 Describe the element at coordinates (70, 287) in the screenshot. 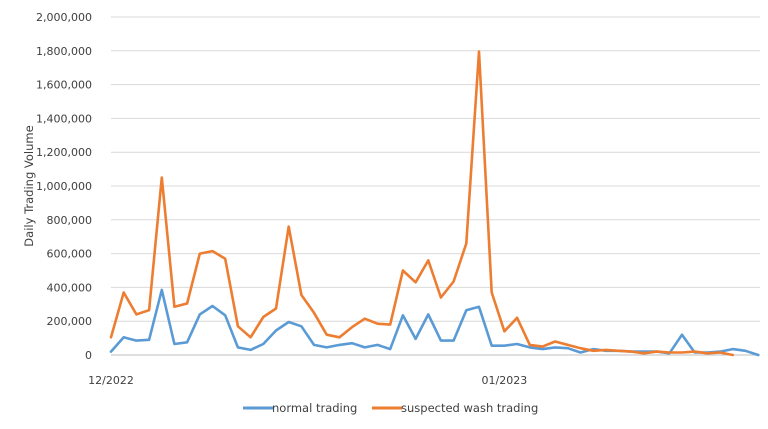

I see `y-tick-label: 400,000` at that location.